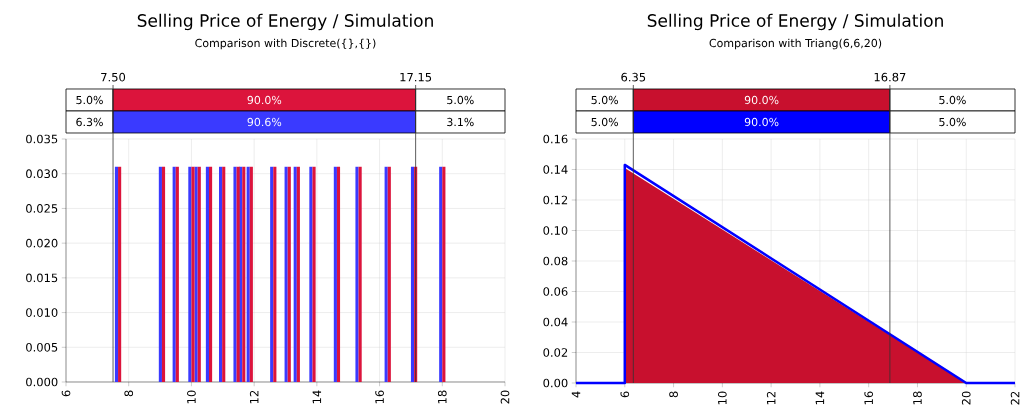 The image size is (1023, 417). I want to click on y-tick-label: 0.030, so click(42, 174).